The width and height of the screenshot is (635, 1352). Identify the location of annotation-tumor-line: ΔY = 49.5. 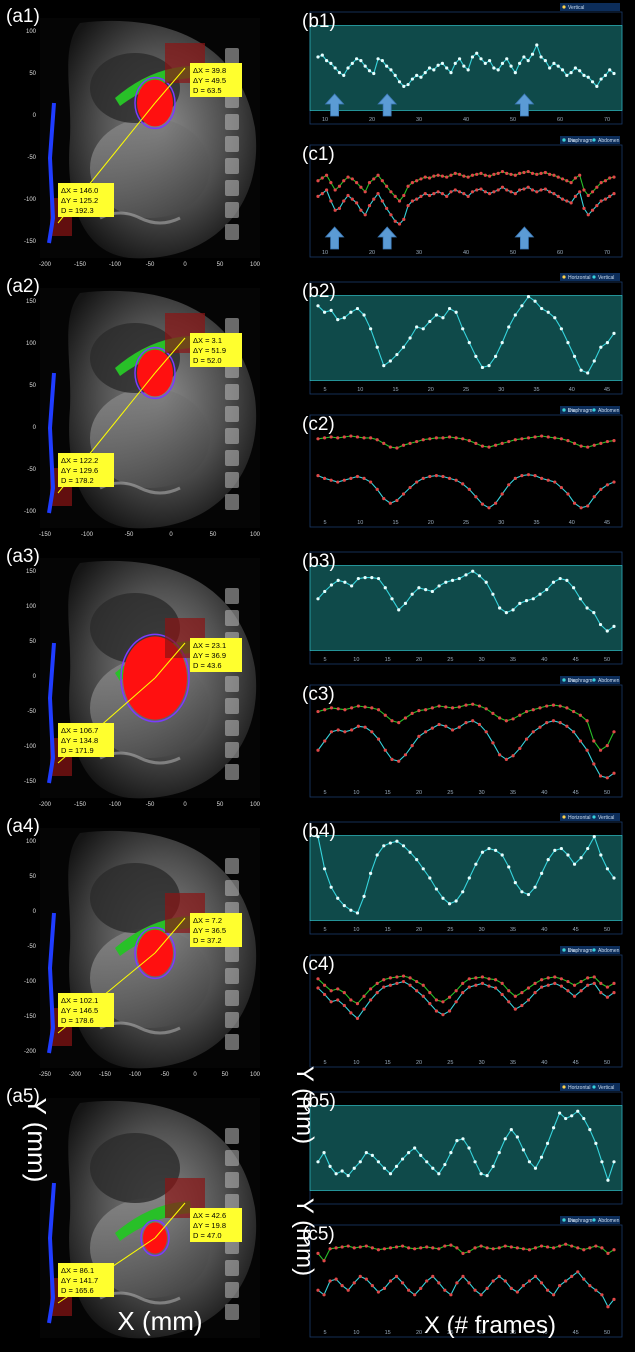
(209, 80).